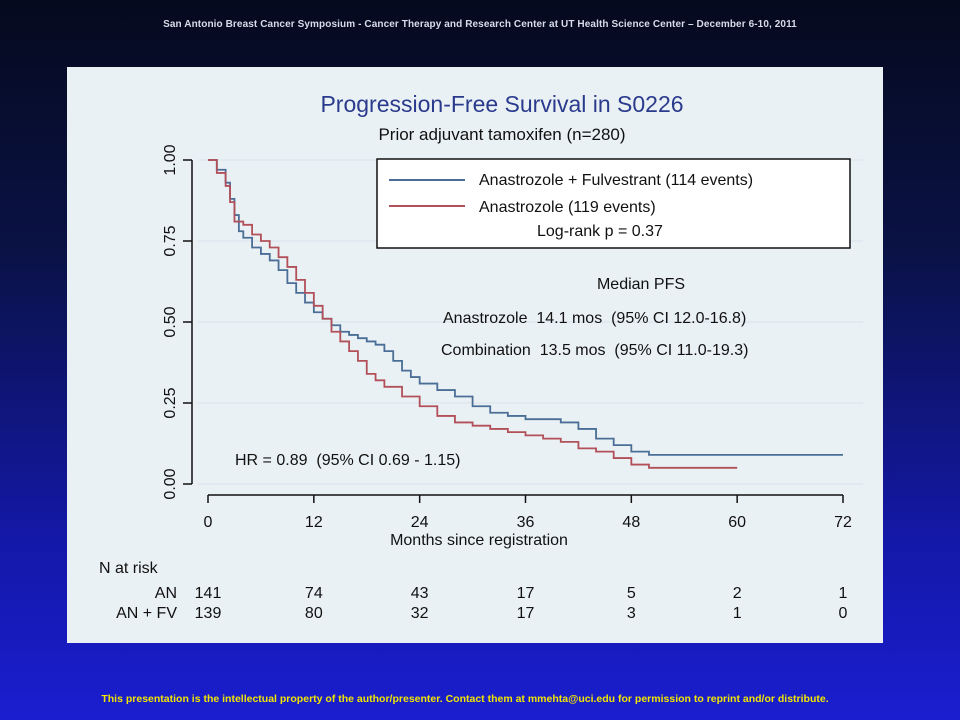 This screenshot has height=720, width=960. What do you see at coordinates (594, 350) in the screenshot?
I see `median-pfs-combination: Combination 13.5 mos (95% CI 11.0-19.3)` at bounding box center [594, 350].